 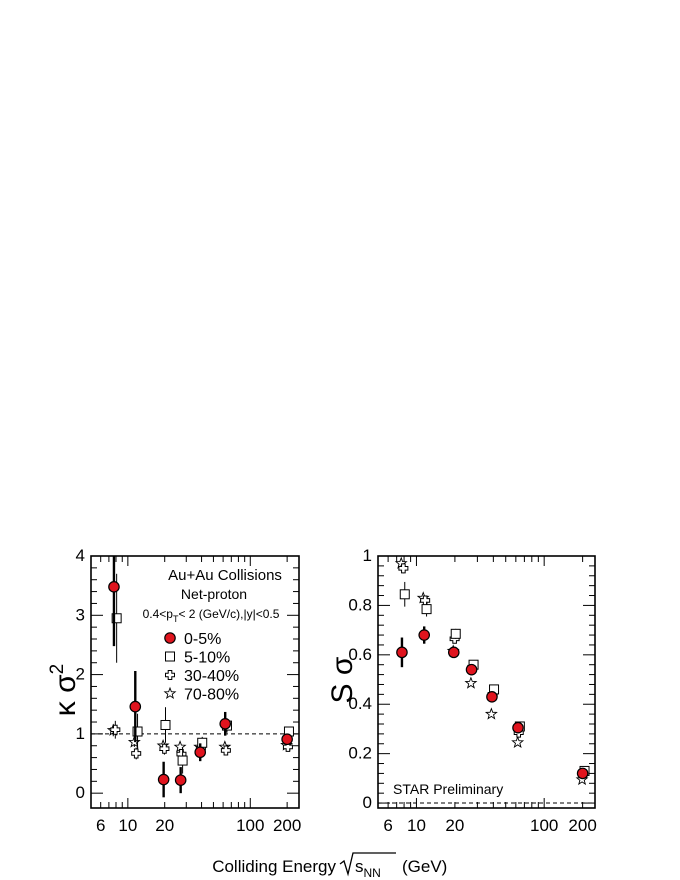 I want to click on svg-text: sNN, so click(x=368, y=868).